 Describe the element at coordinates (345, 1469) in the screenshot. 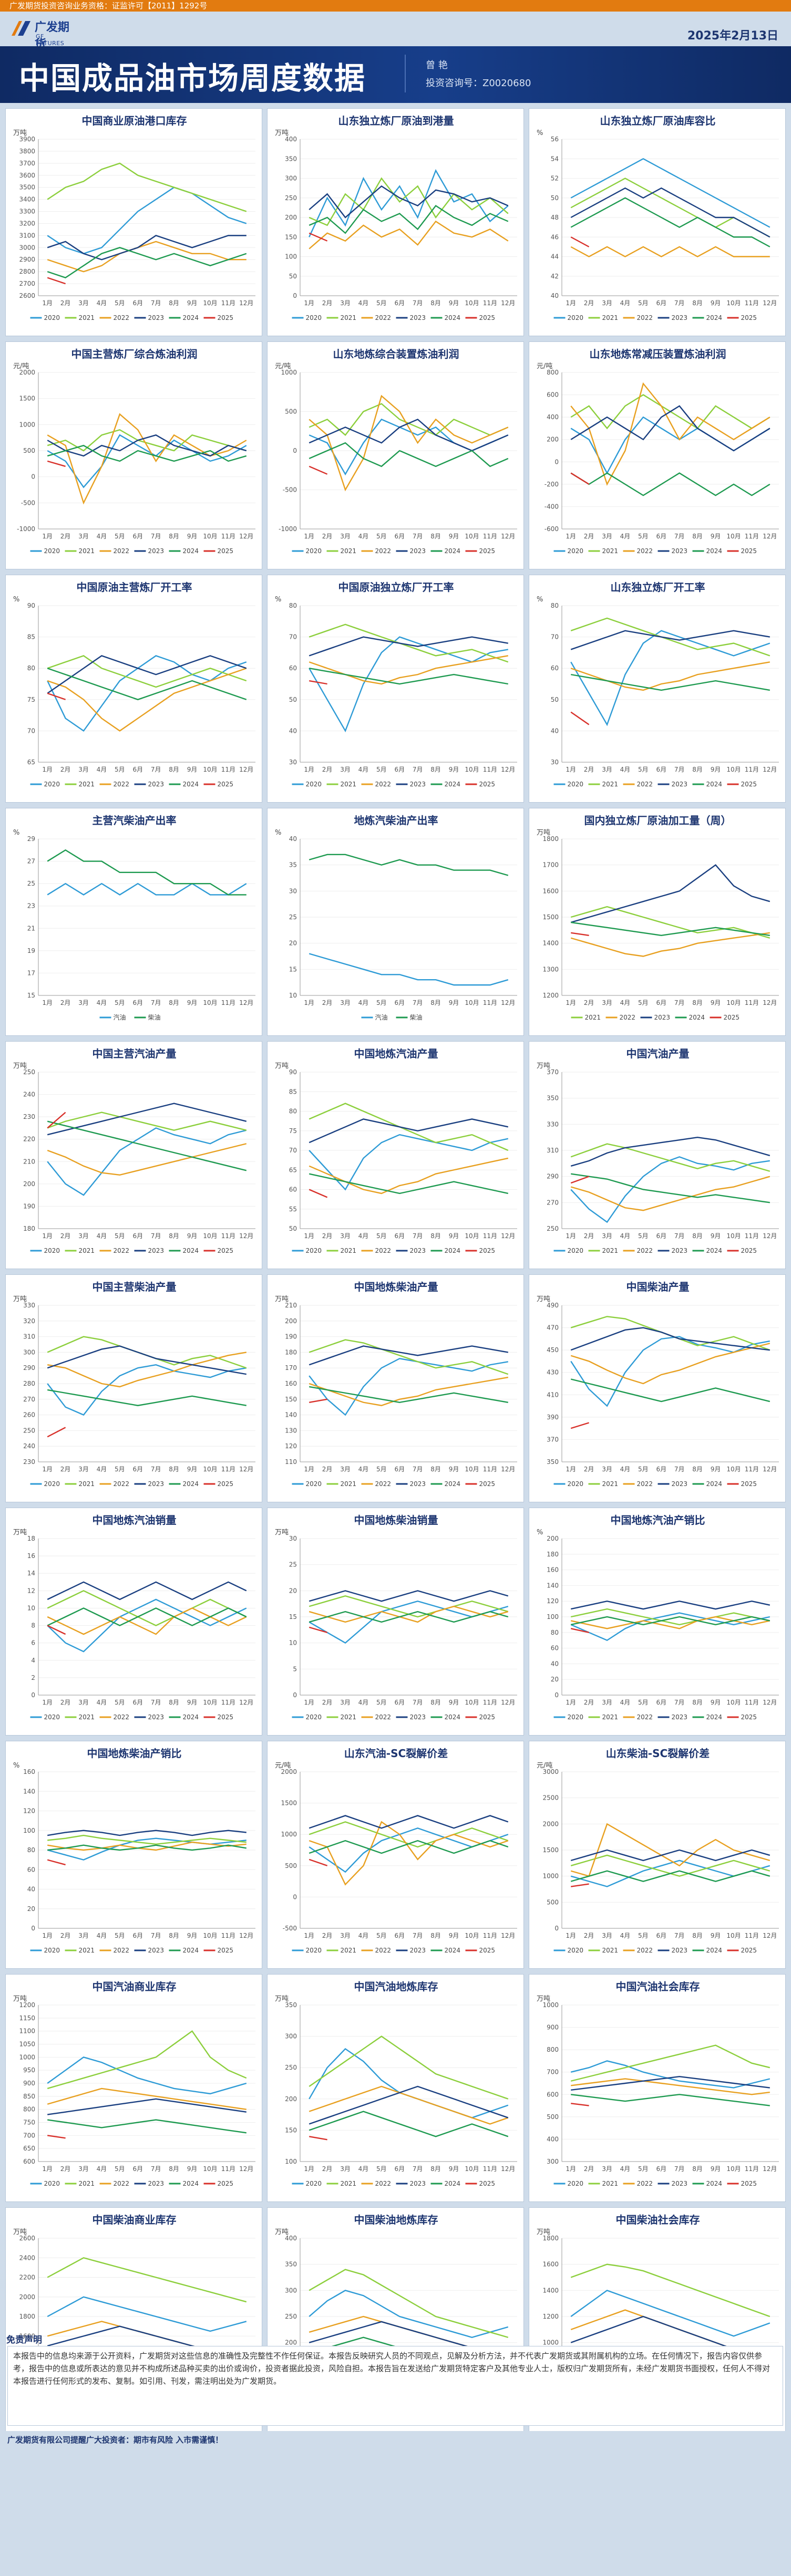

I see `x-tick-label: 3月` at that location.